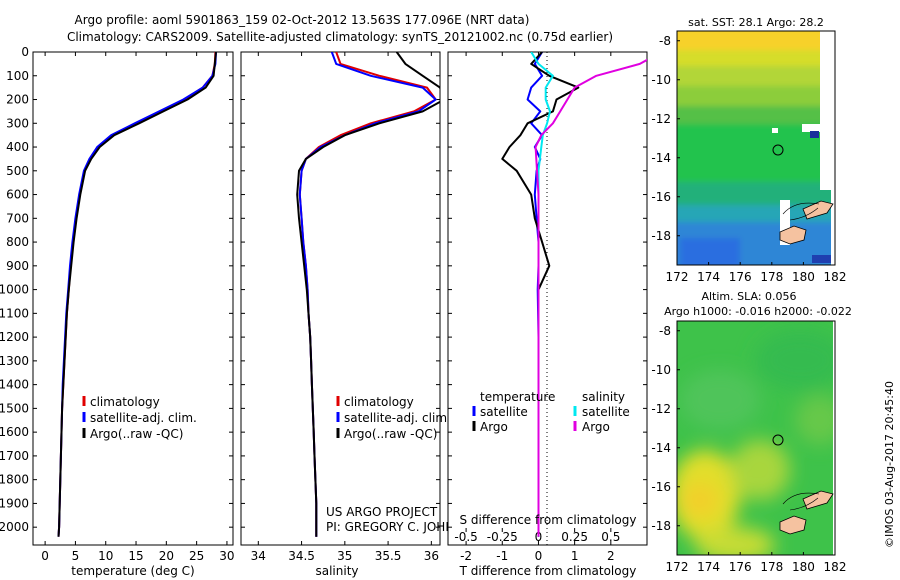  What do you see at coordinates (132, 571) in the screenshot?
I see `temperature-xlabel: temperature (deg C)` at bounding box center [132, 571].